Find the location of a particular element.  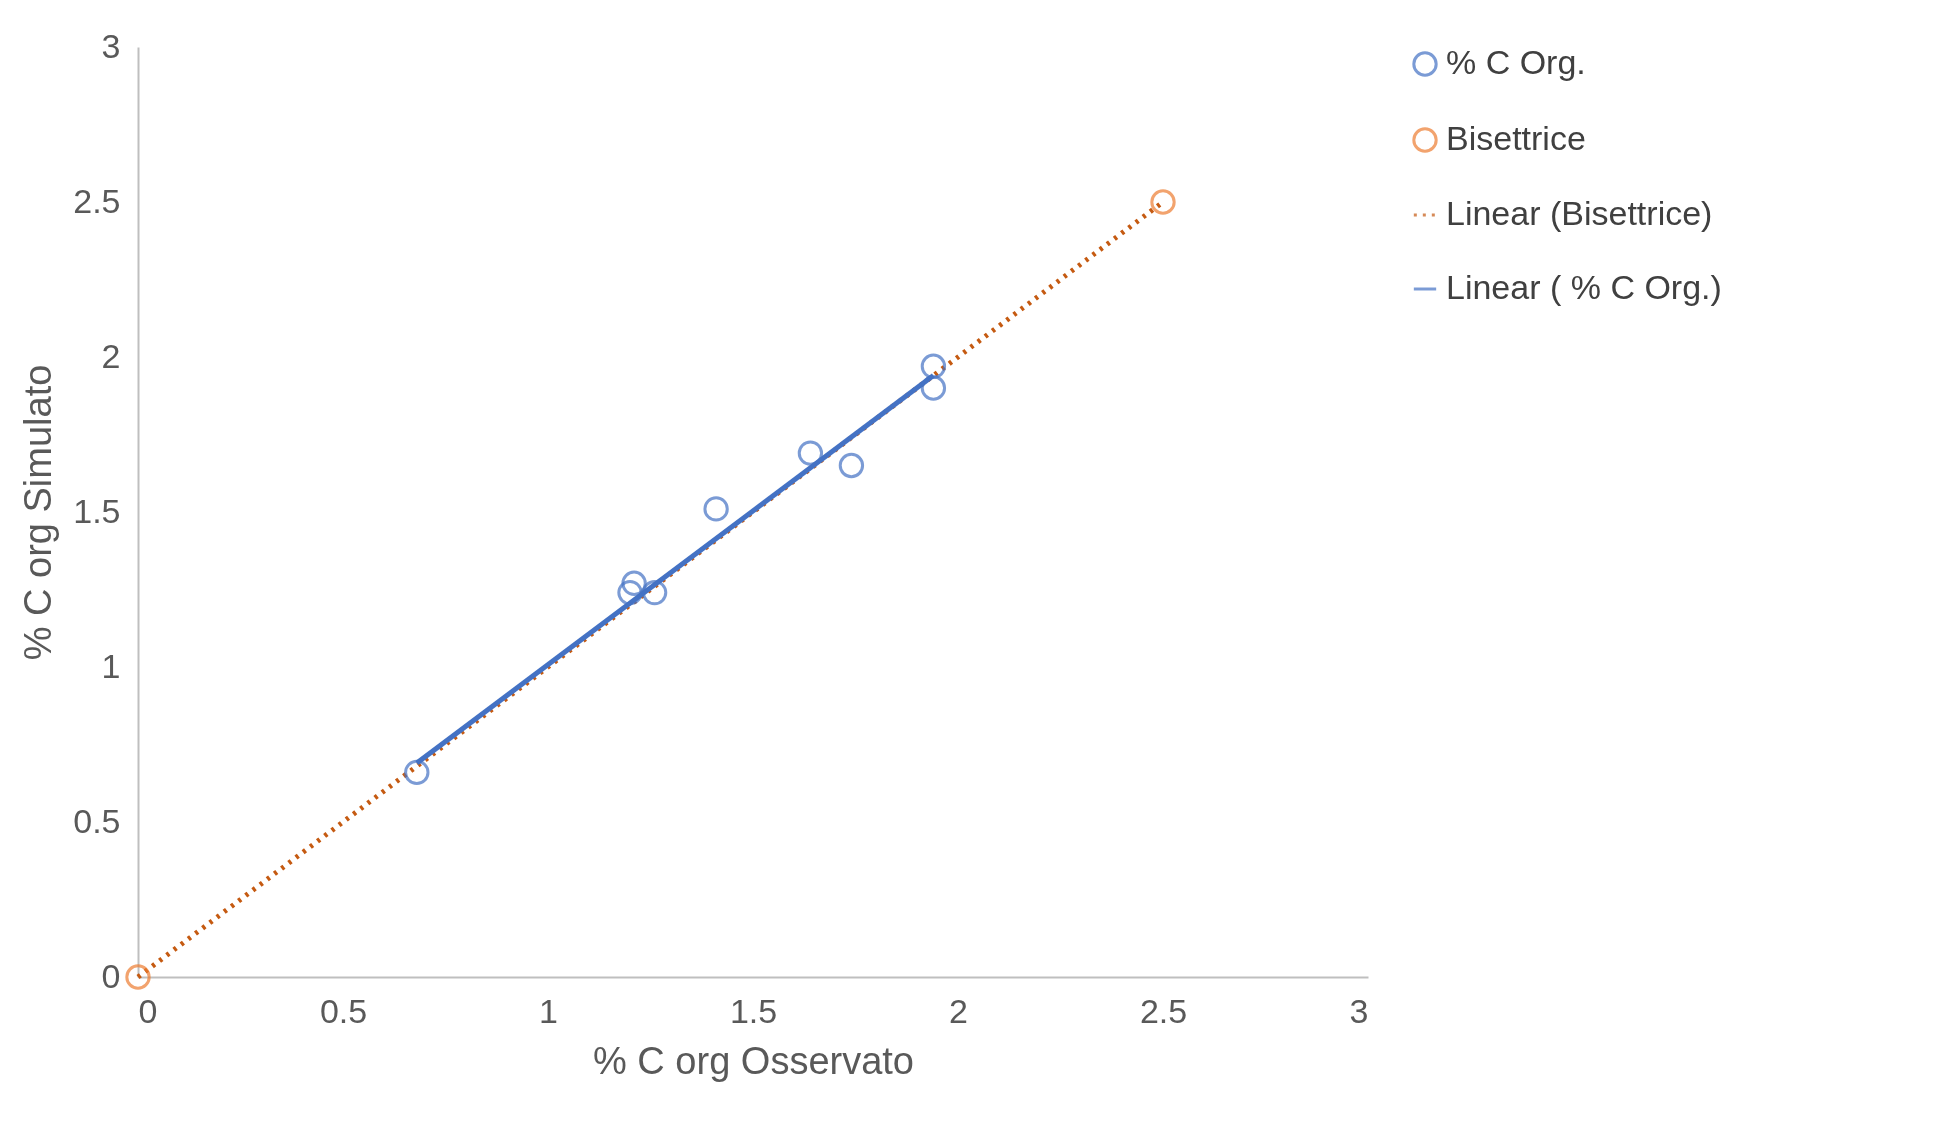

x-tick-label: 0.5 is located at coordinates (343, 1010).